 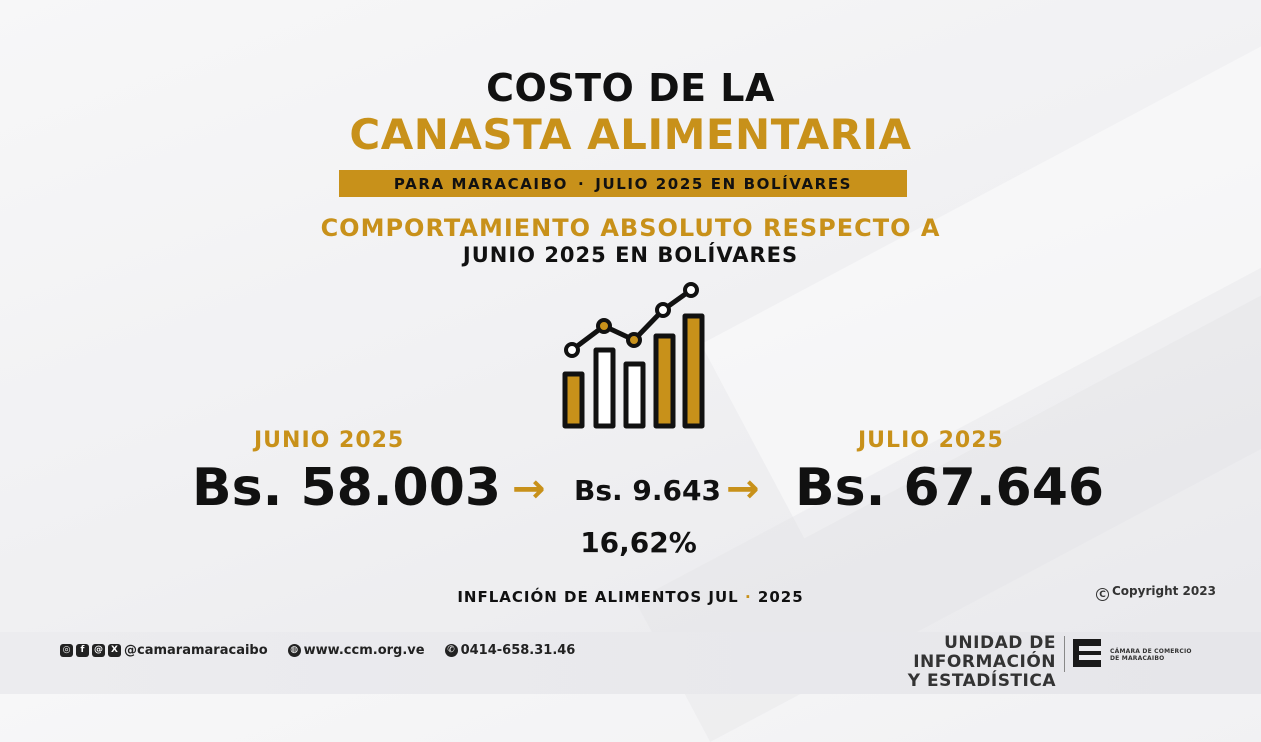 I want to click on footer-divider, so click(x=1064, y=654).